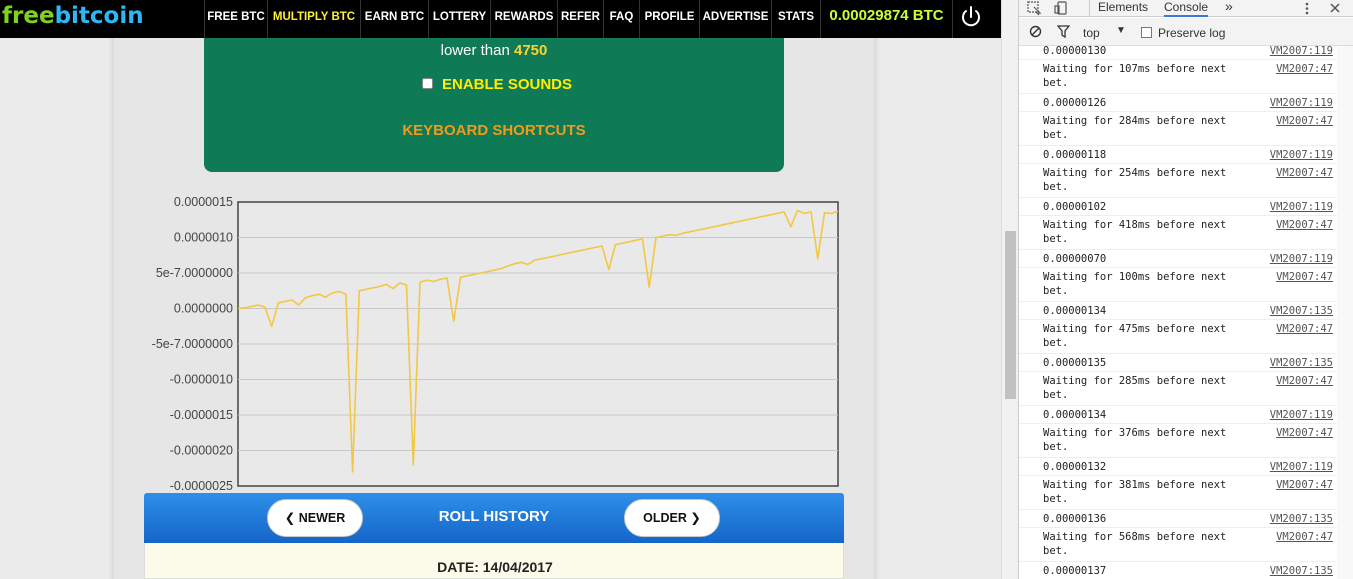 The image size is (1353, 579). I want to click on nav-item-multiply-btc: MULTIPLY BTC, so click(313, 19).